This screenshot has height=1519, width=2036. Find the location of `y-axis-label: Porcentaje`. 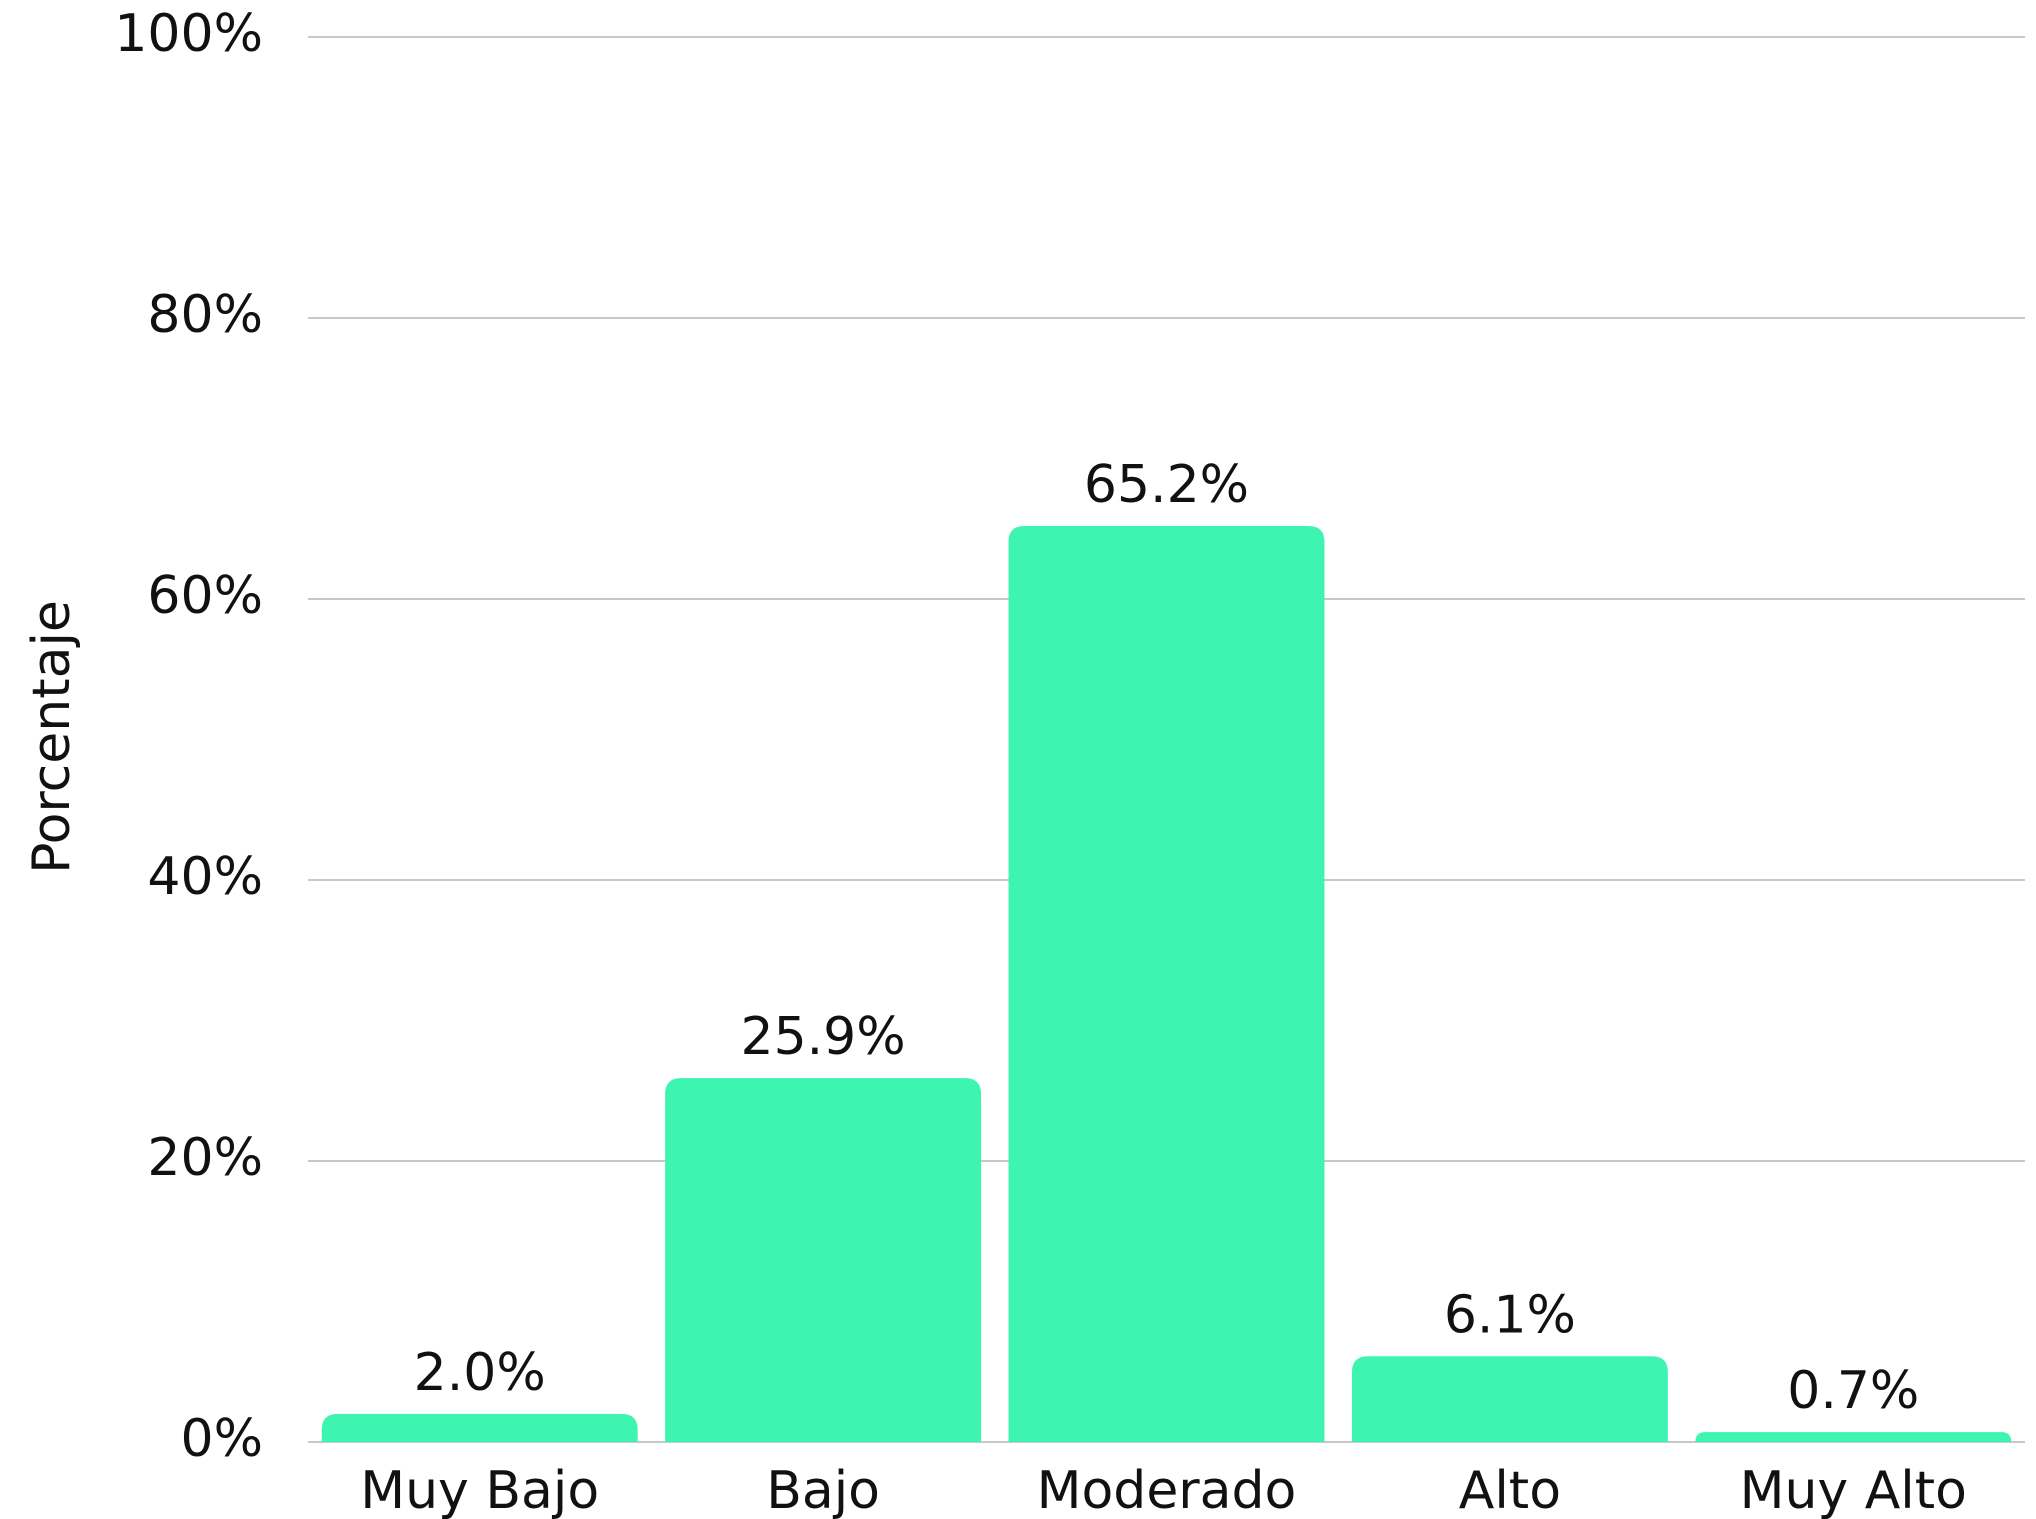

y-axis-label: Porcentaje is located at coordinates (52, 737).